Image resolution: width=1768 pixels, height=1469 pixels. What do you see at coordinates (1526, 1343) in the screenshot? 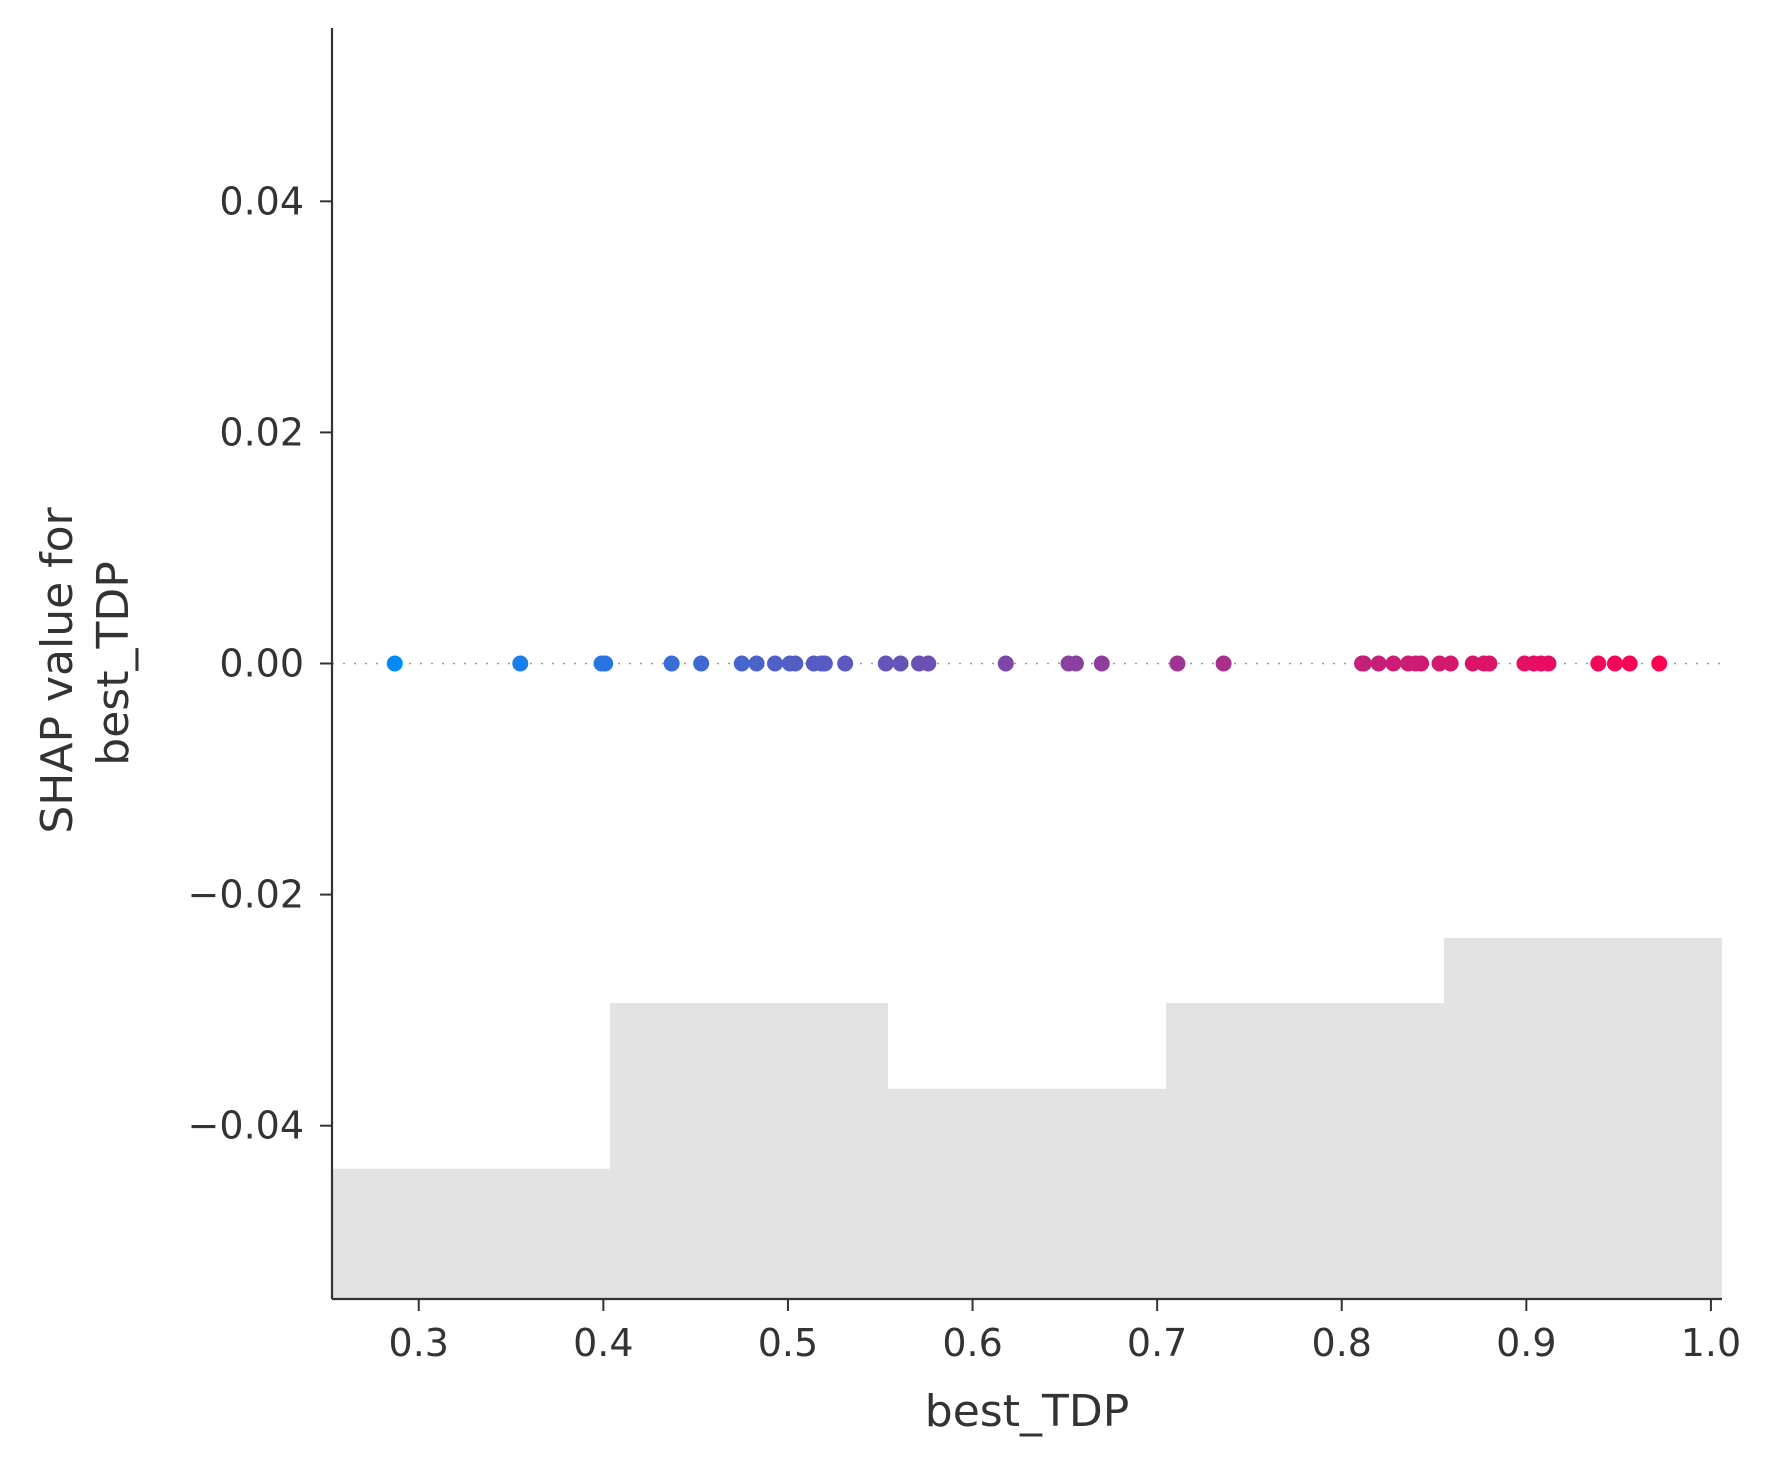
I see `x-tick-label: 0.9` at bounding box center [1526, 1343].